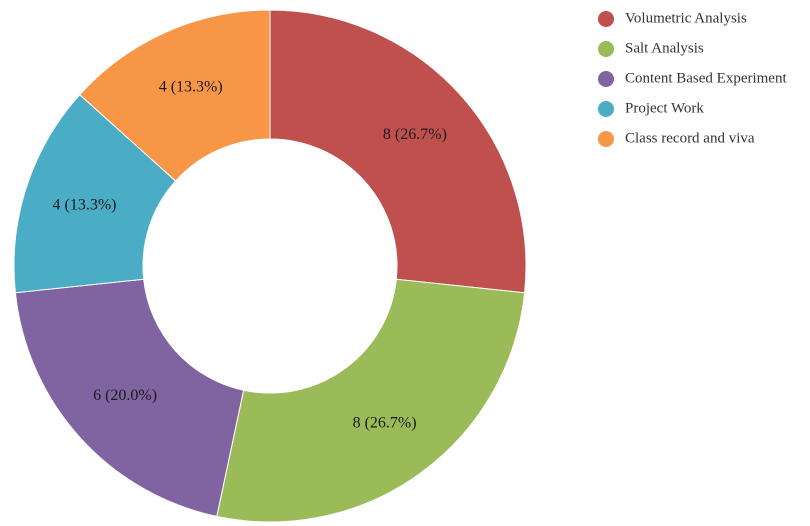 This screenshot has height=526, width=810. I want to click on legend-item-3: Content Based Experiment, so click(692, 78).